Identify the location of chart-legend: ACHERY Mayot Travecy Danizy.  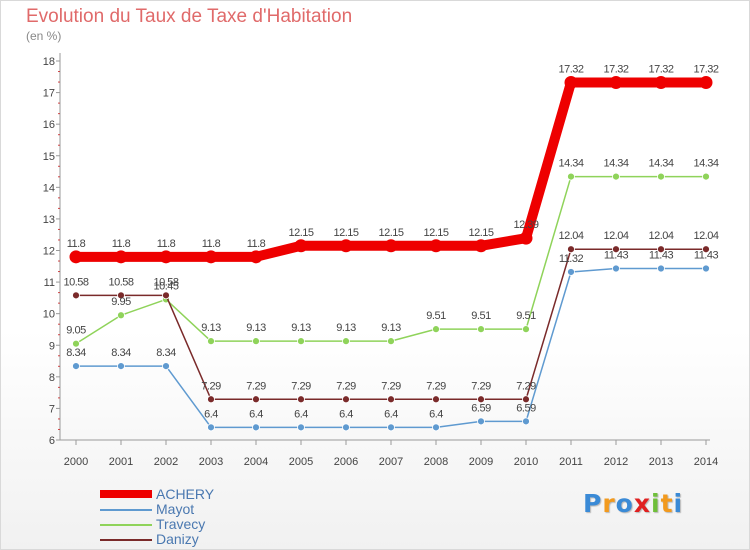
(190, 516).